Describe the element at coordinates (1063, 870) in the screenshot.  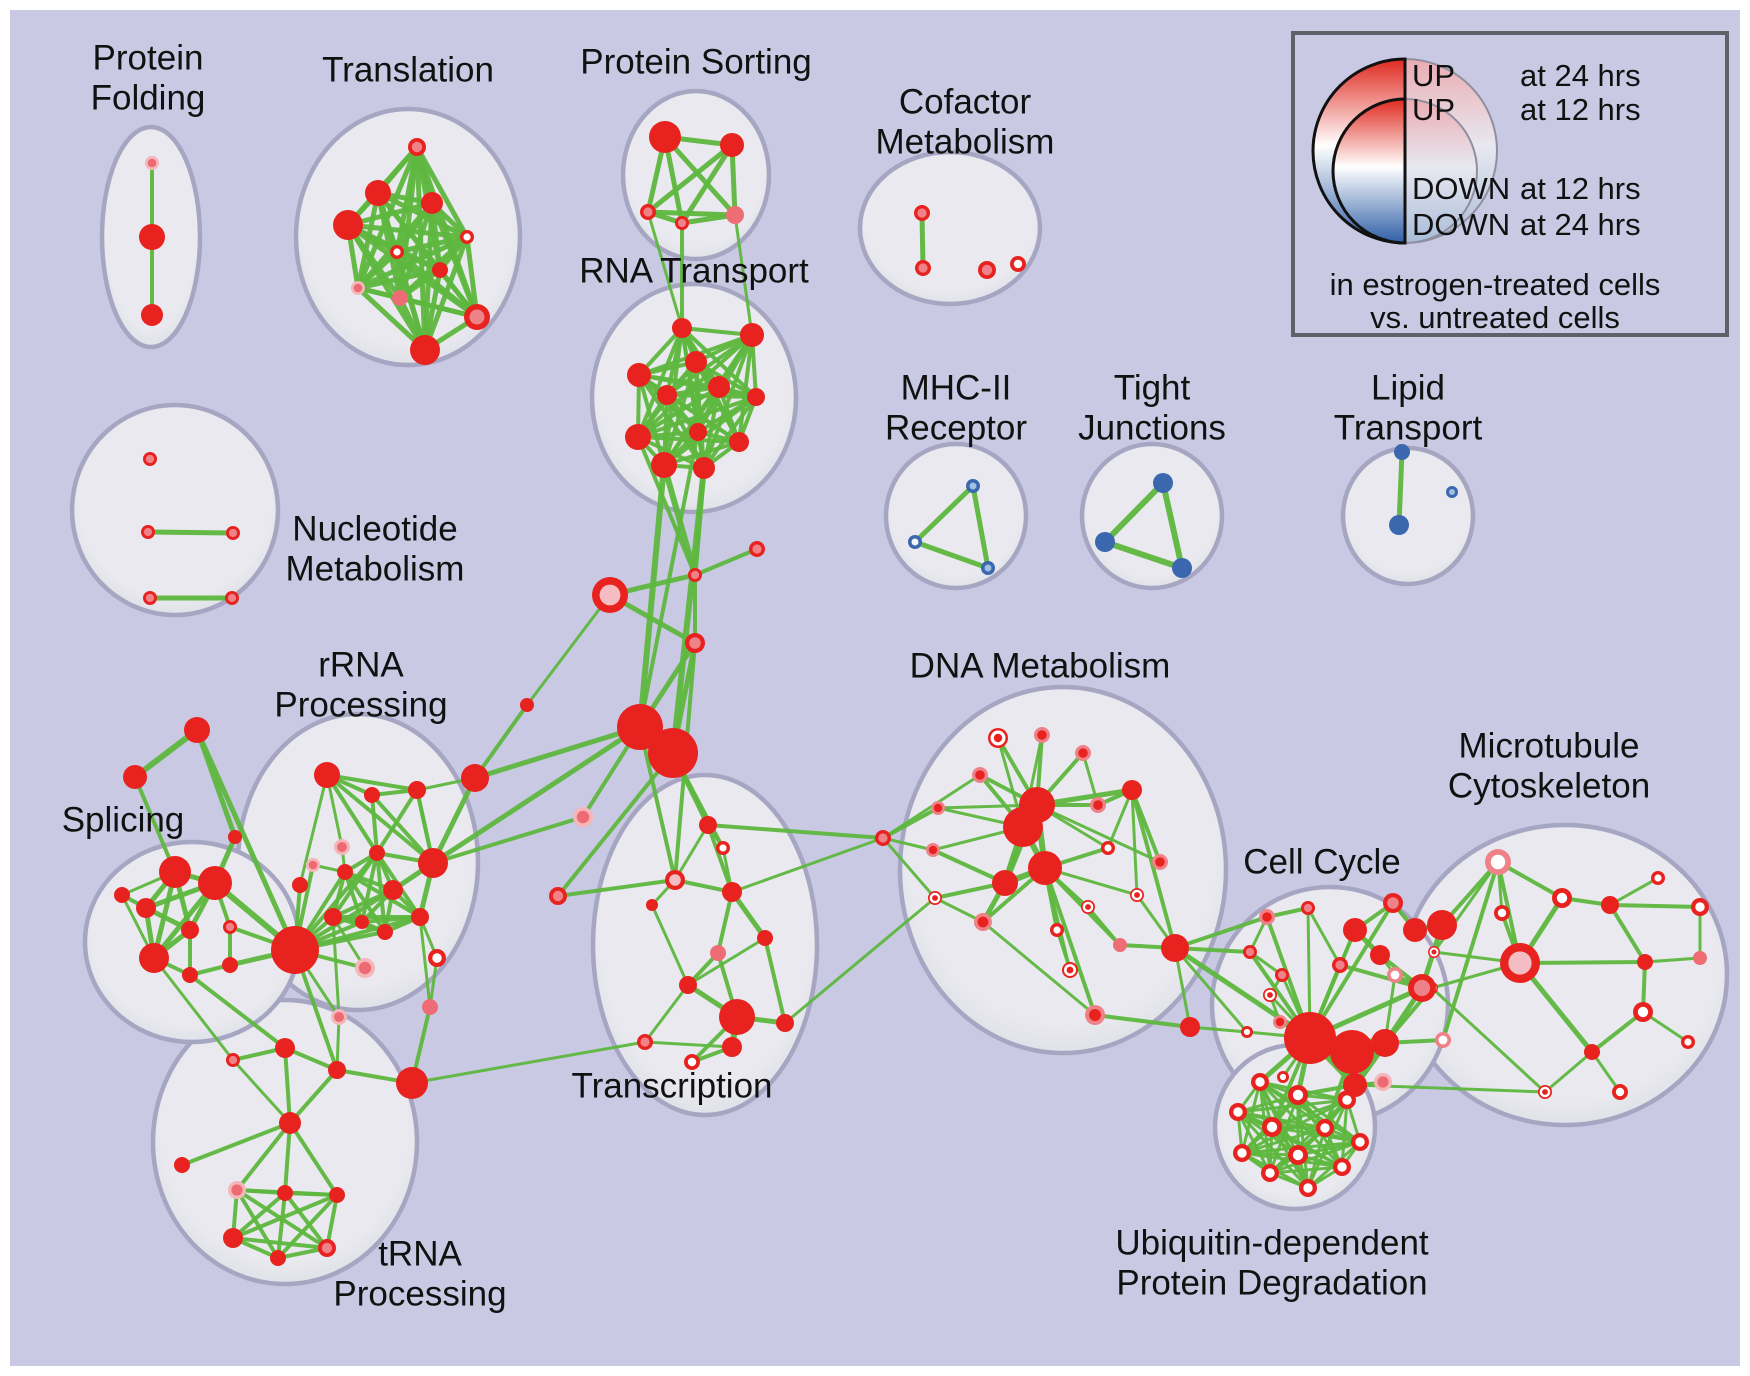
I see `cluster-ellipse-dna` at that location.